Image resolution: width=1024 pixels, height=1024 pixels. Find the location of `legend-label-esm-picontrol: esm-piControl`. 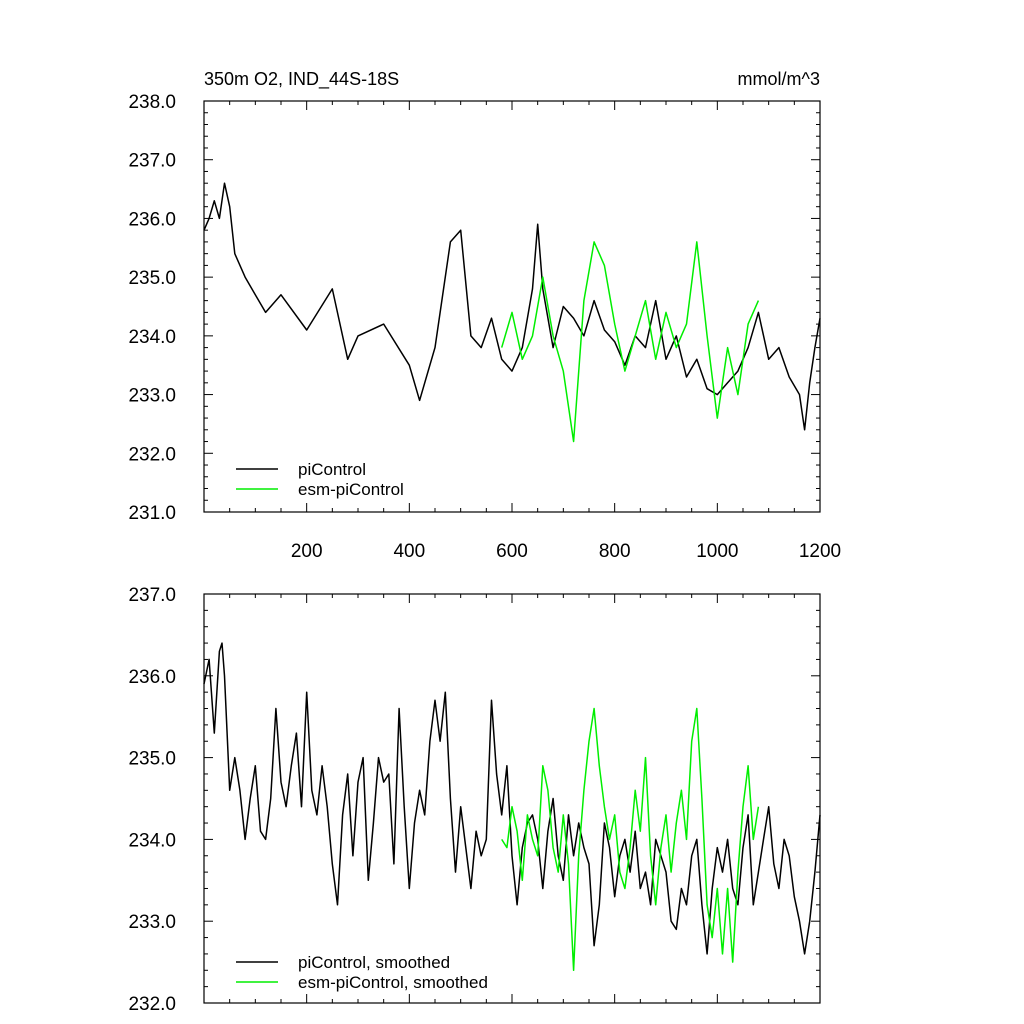

legend-label-esm-picontrol: esm-piControl is located at coordinates (351, 489).